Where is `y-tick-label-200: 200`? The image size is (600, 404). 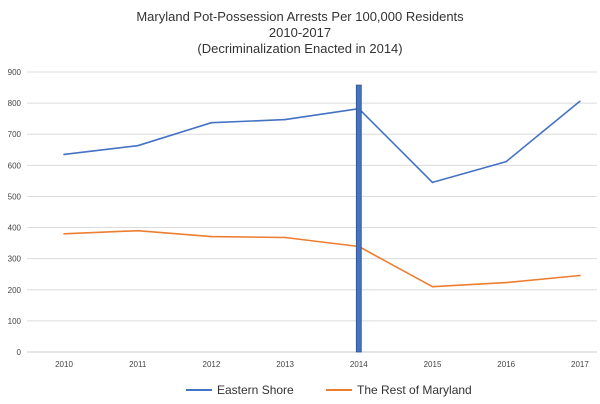
y-tick-label-200: 200 is located at coordinates (15, 290).